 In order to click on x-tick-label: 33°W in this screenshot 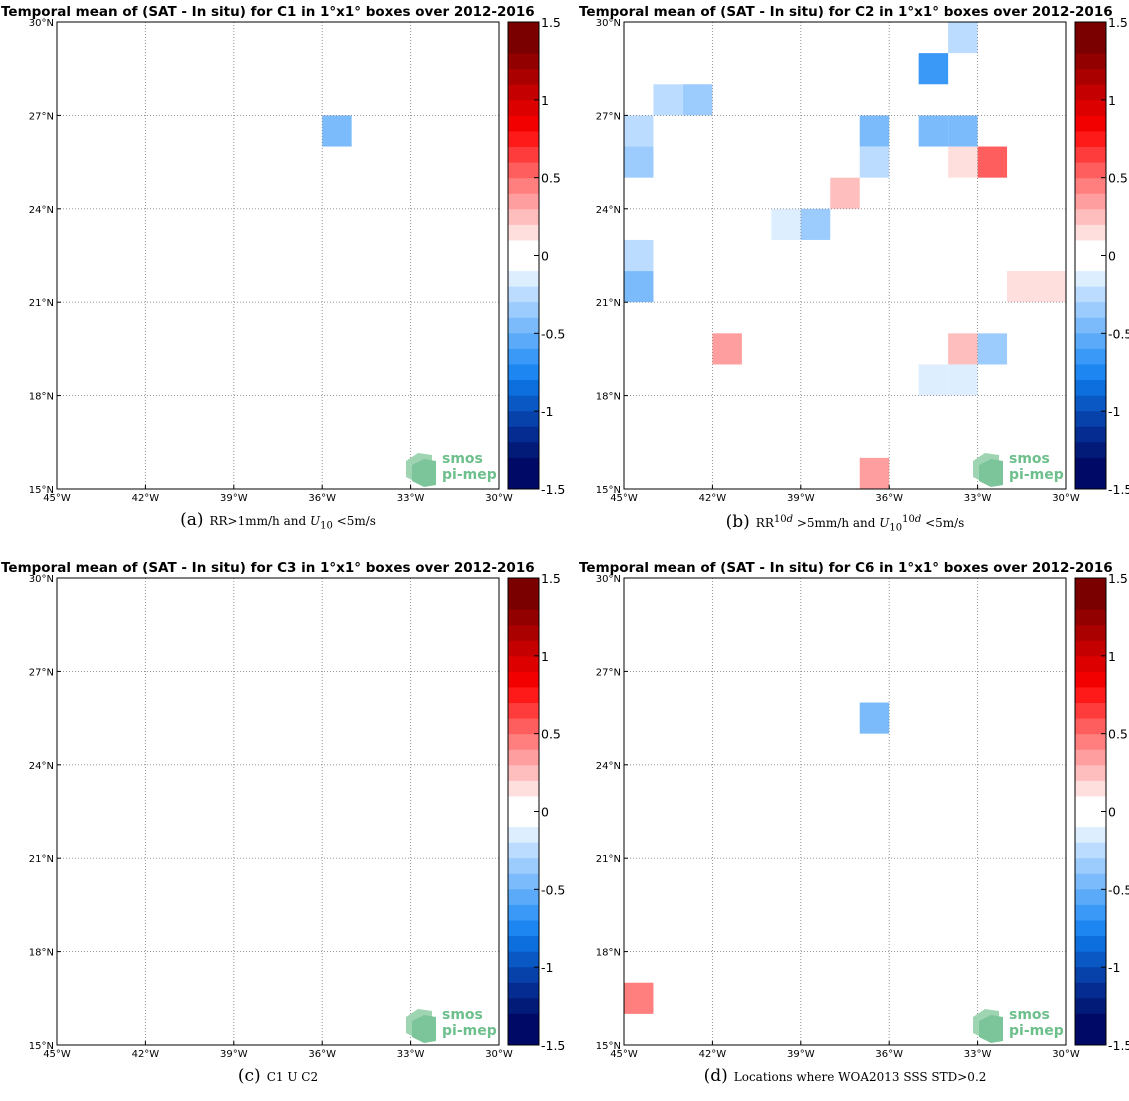, I will do `click(978, 1054)`.